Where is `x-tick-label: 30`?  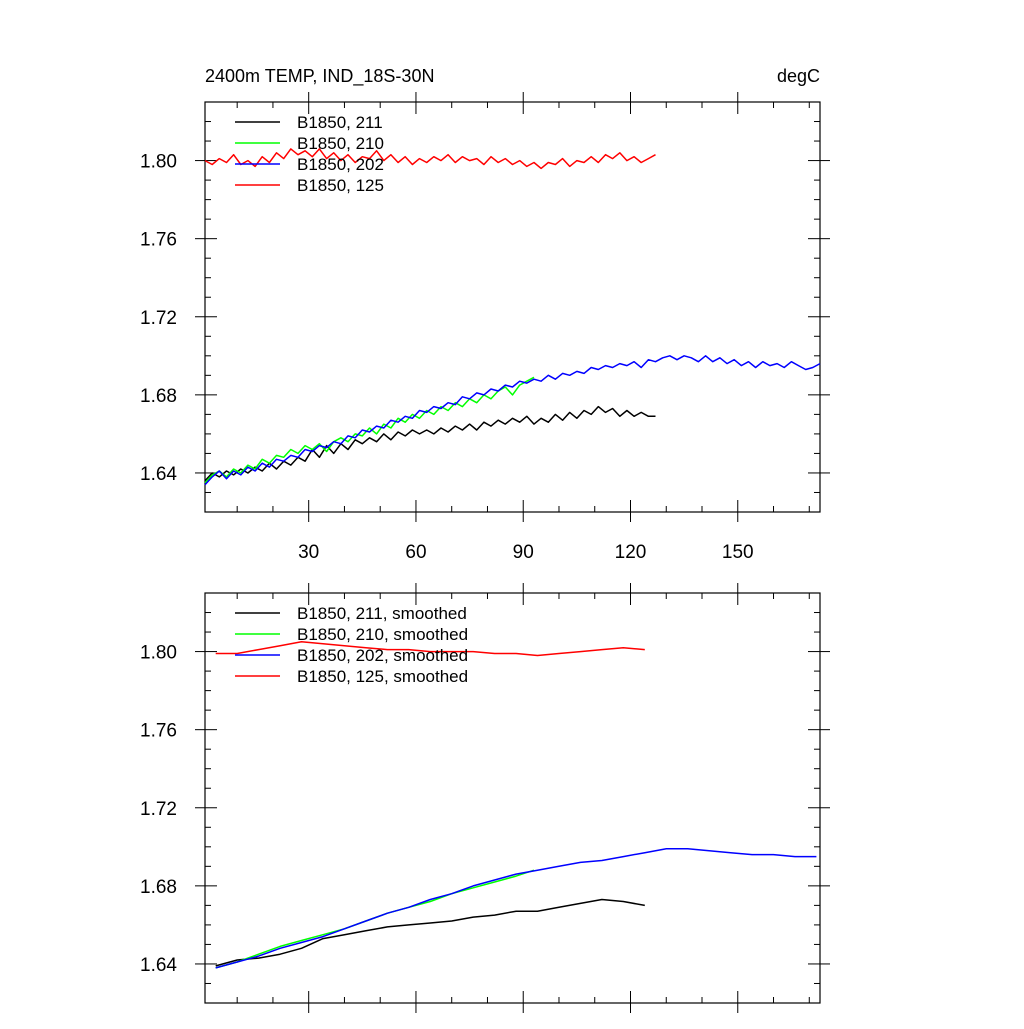 x-tick-label: 30 is located at coordinates (308, 552).